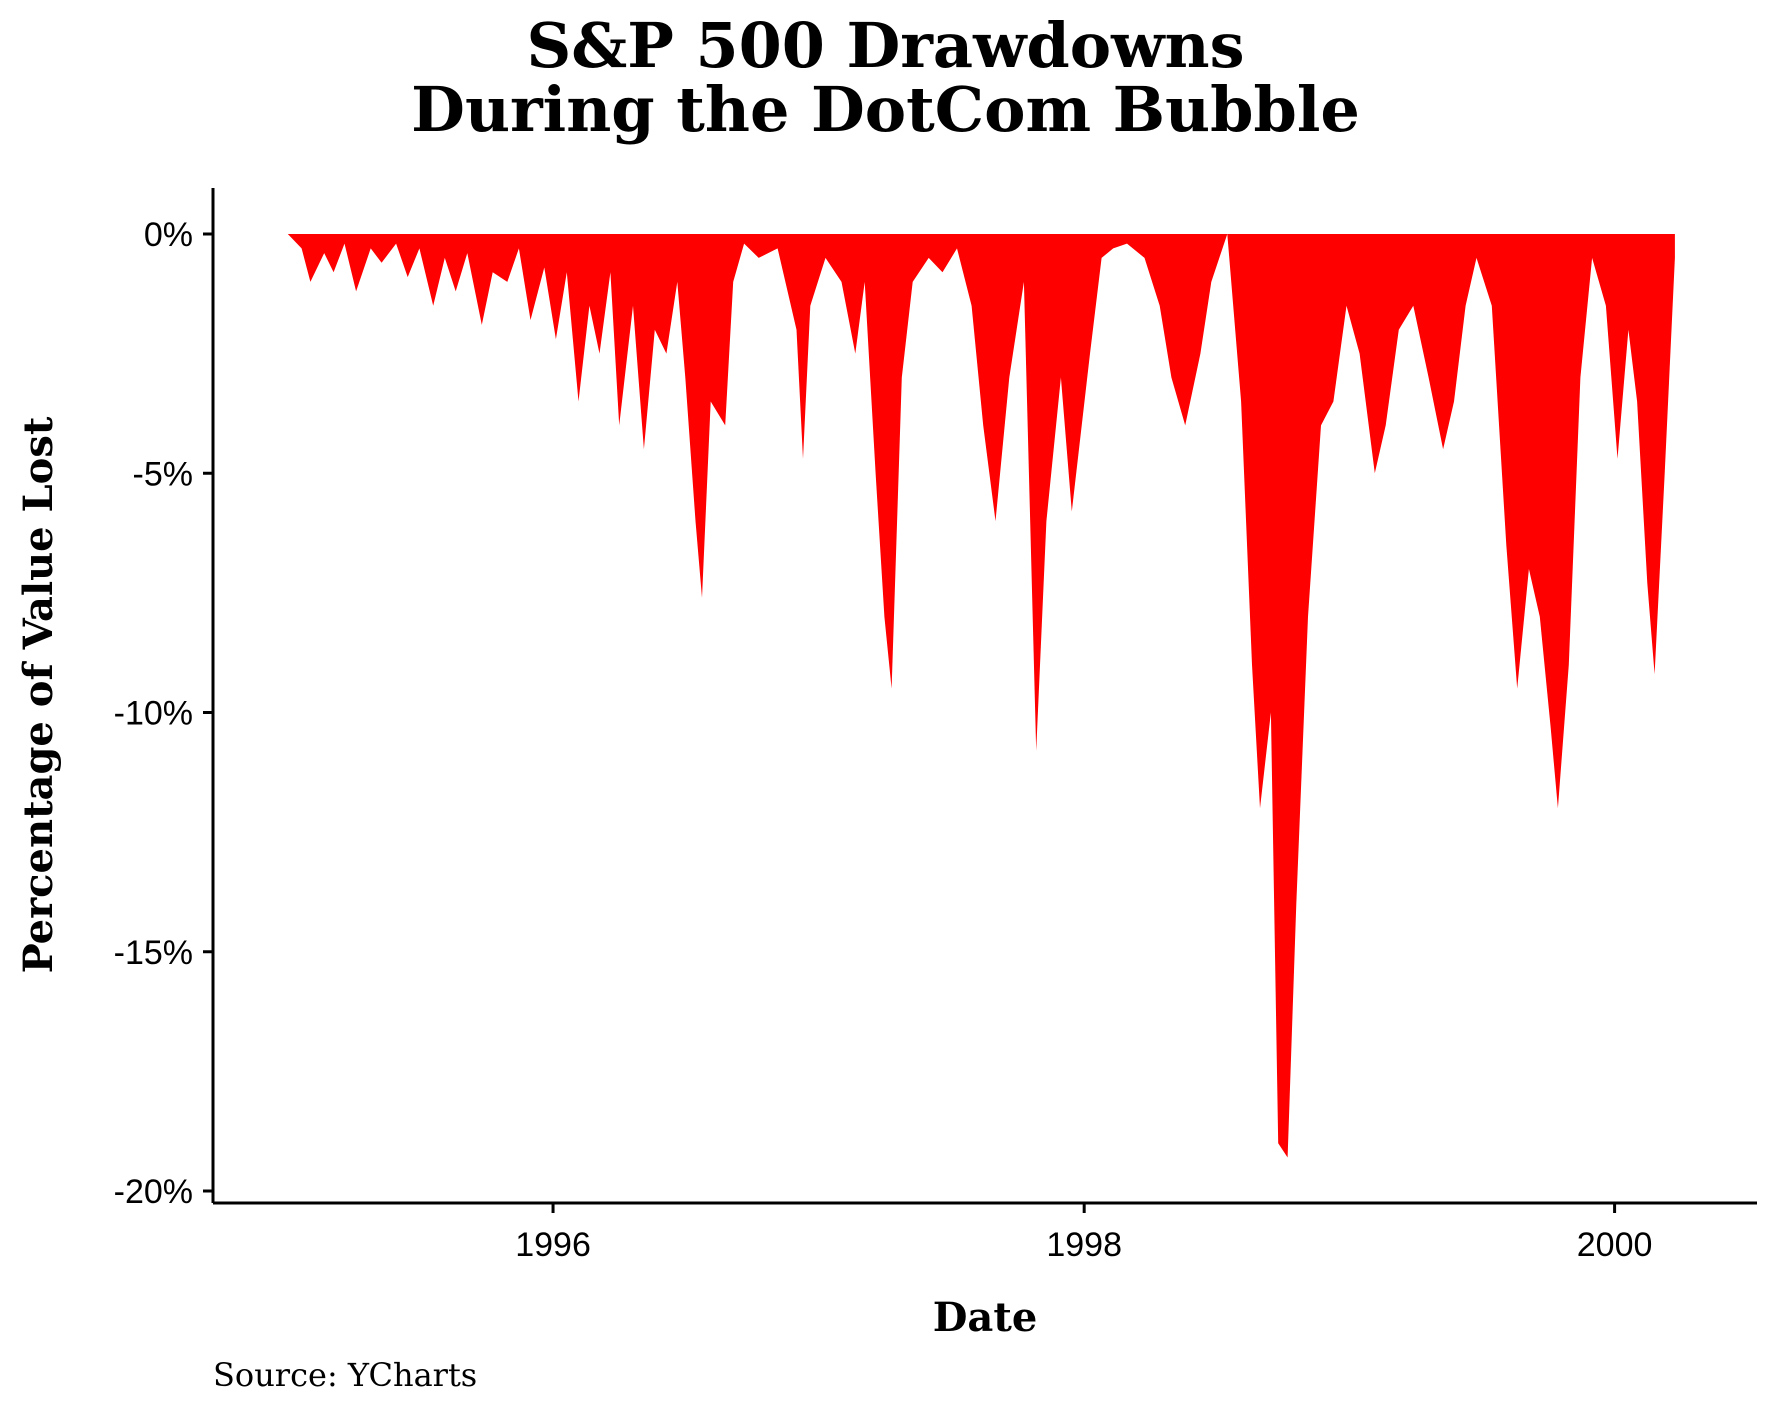  I want to click on y-axis-ticks: 0% -5% -10% -15% -20%, so click(163, 713).